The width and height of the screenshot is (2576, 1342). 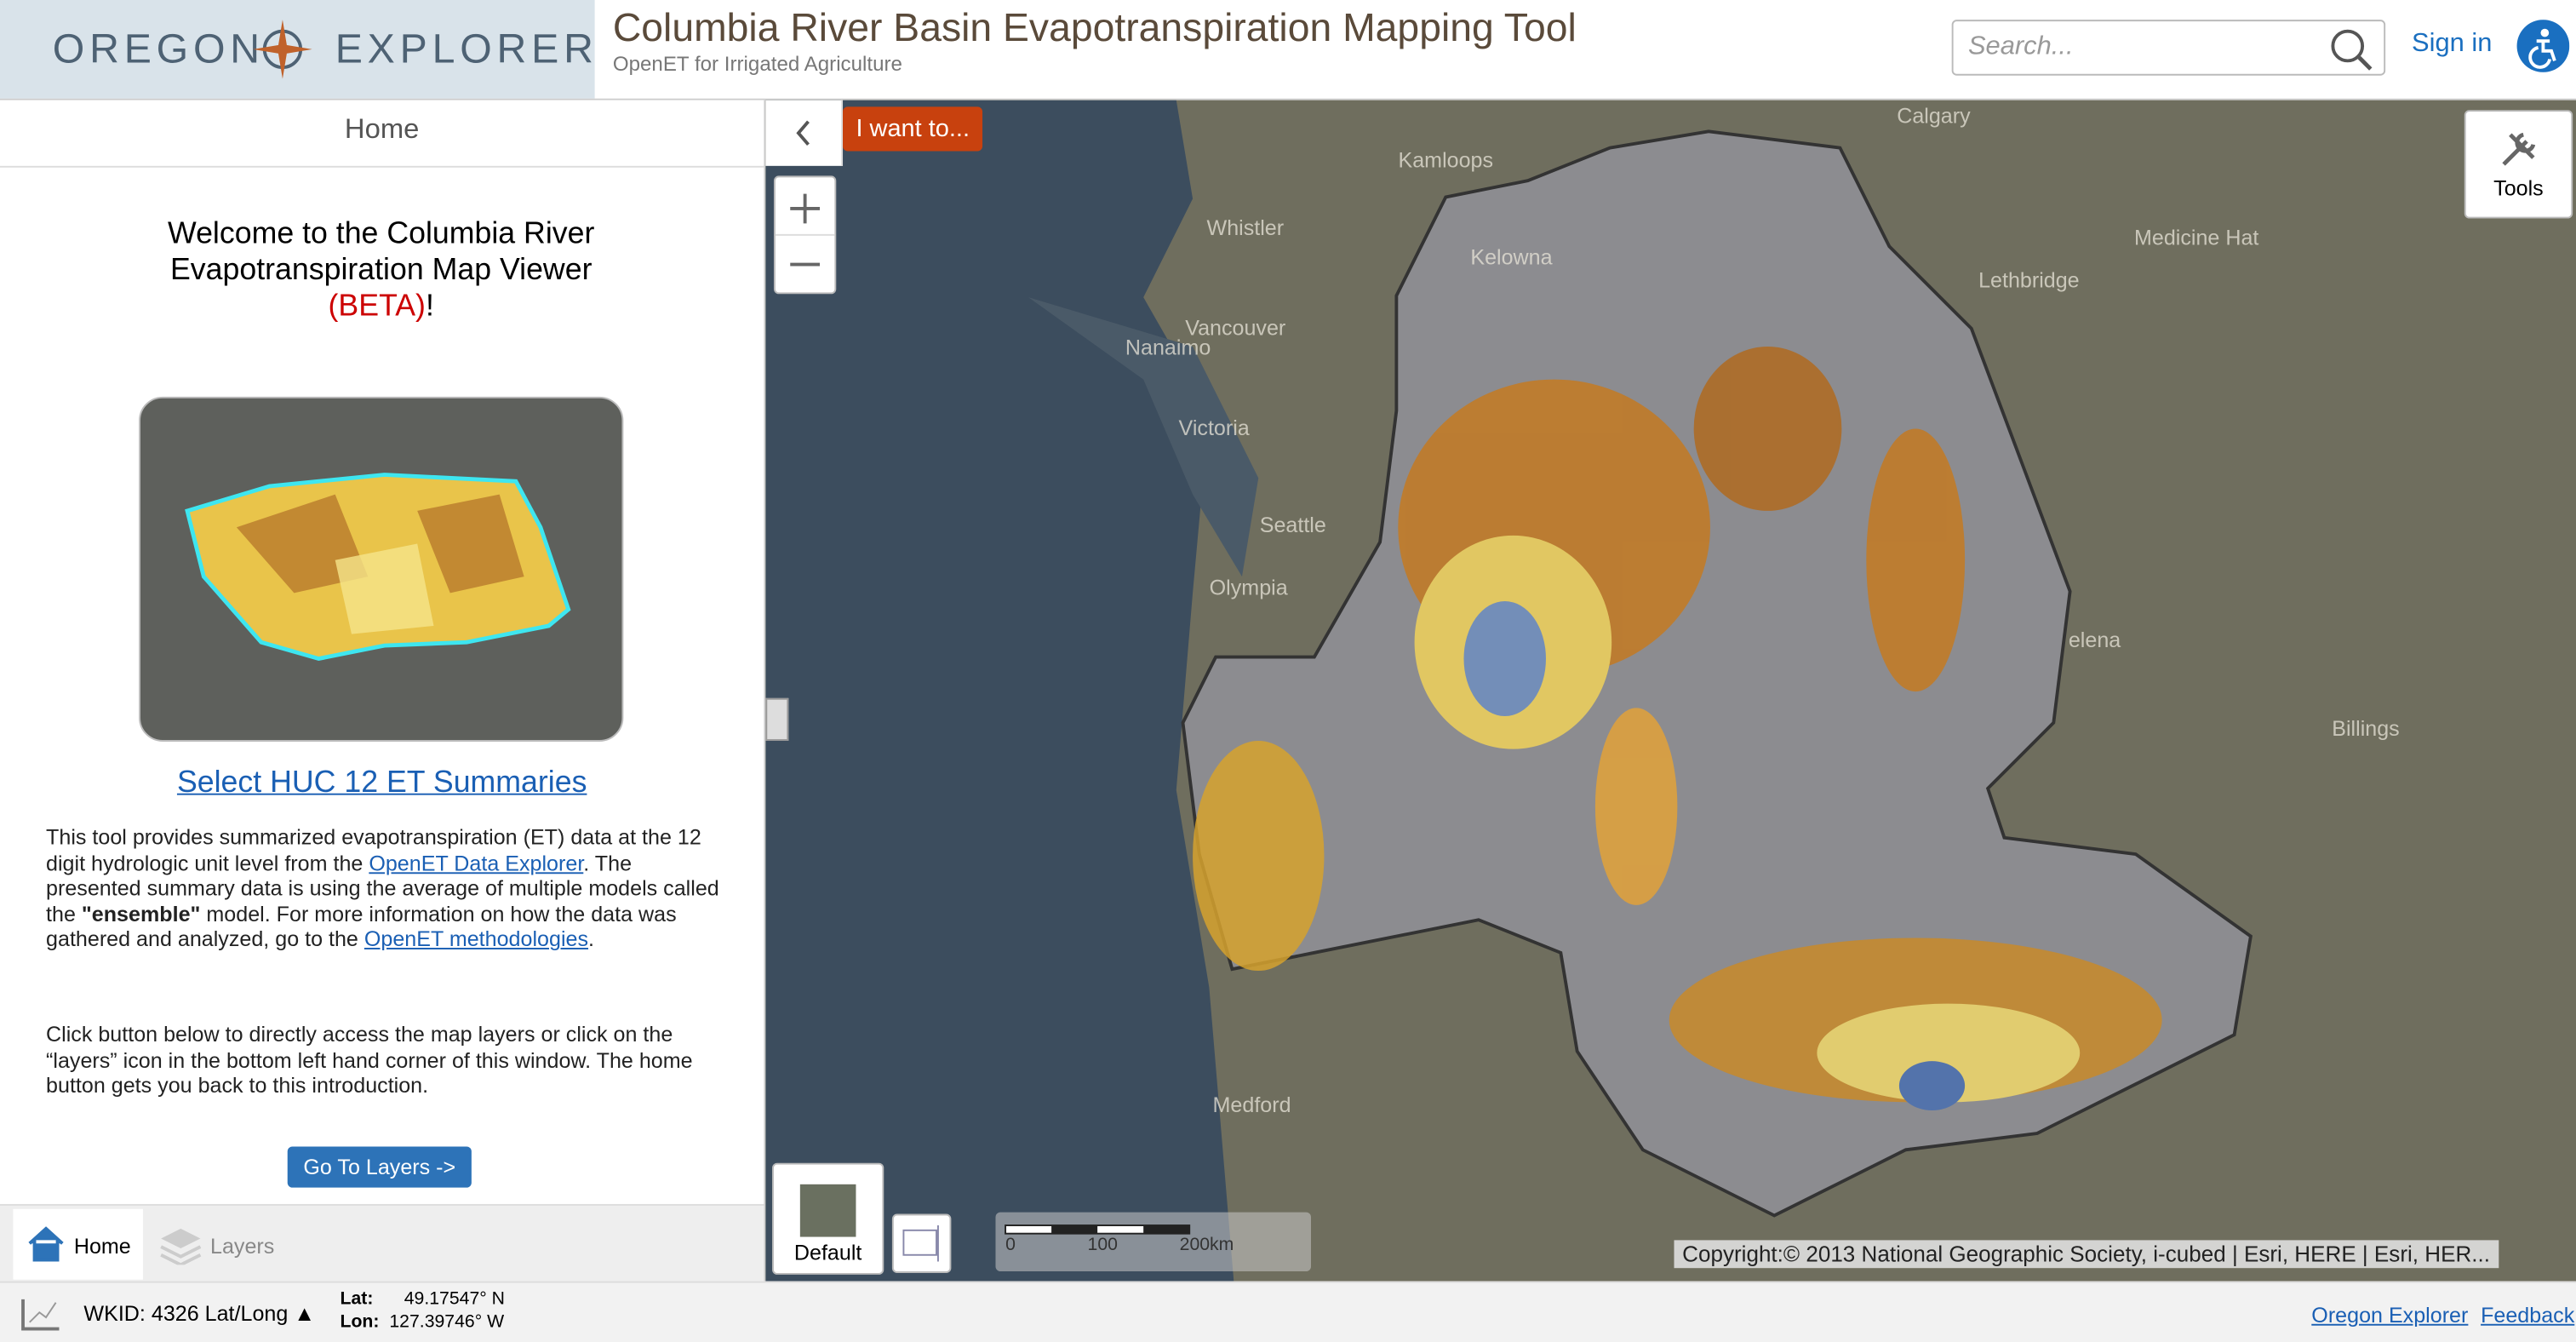 What do you see at coordinates (477, 863) in the screenshot?
I see `data-explorer-link: OpenET Data Explorer` at bounding box center [477, 863].